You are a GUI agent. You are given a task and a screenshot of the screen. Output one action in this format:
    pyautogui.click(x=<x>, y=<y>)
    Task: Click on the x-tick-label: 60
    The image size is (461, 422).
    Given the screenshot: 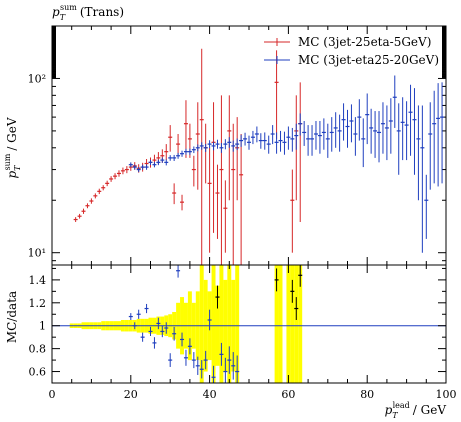 What is the action you would take?
    pyautogui.click(x=288, y=394)
    